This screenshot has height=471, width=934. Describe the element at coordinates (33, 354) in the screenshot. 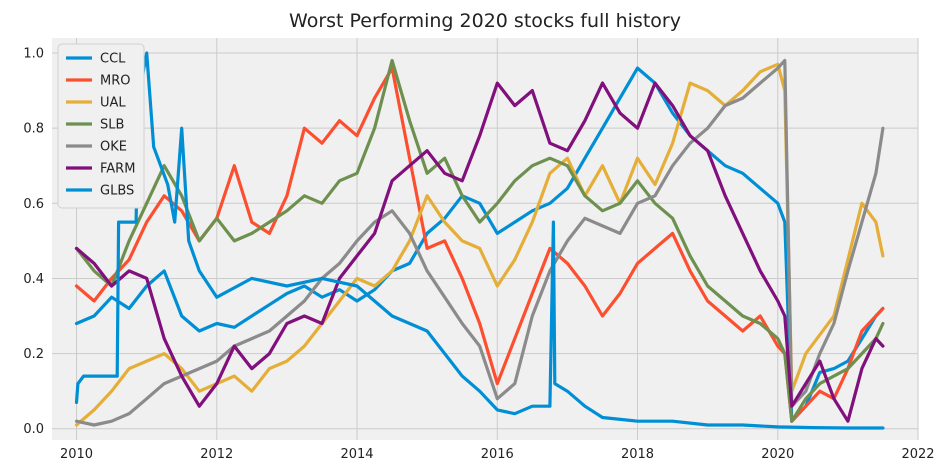

I see `y-tick-label: 0.2` at that location.